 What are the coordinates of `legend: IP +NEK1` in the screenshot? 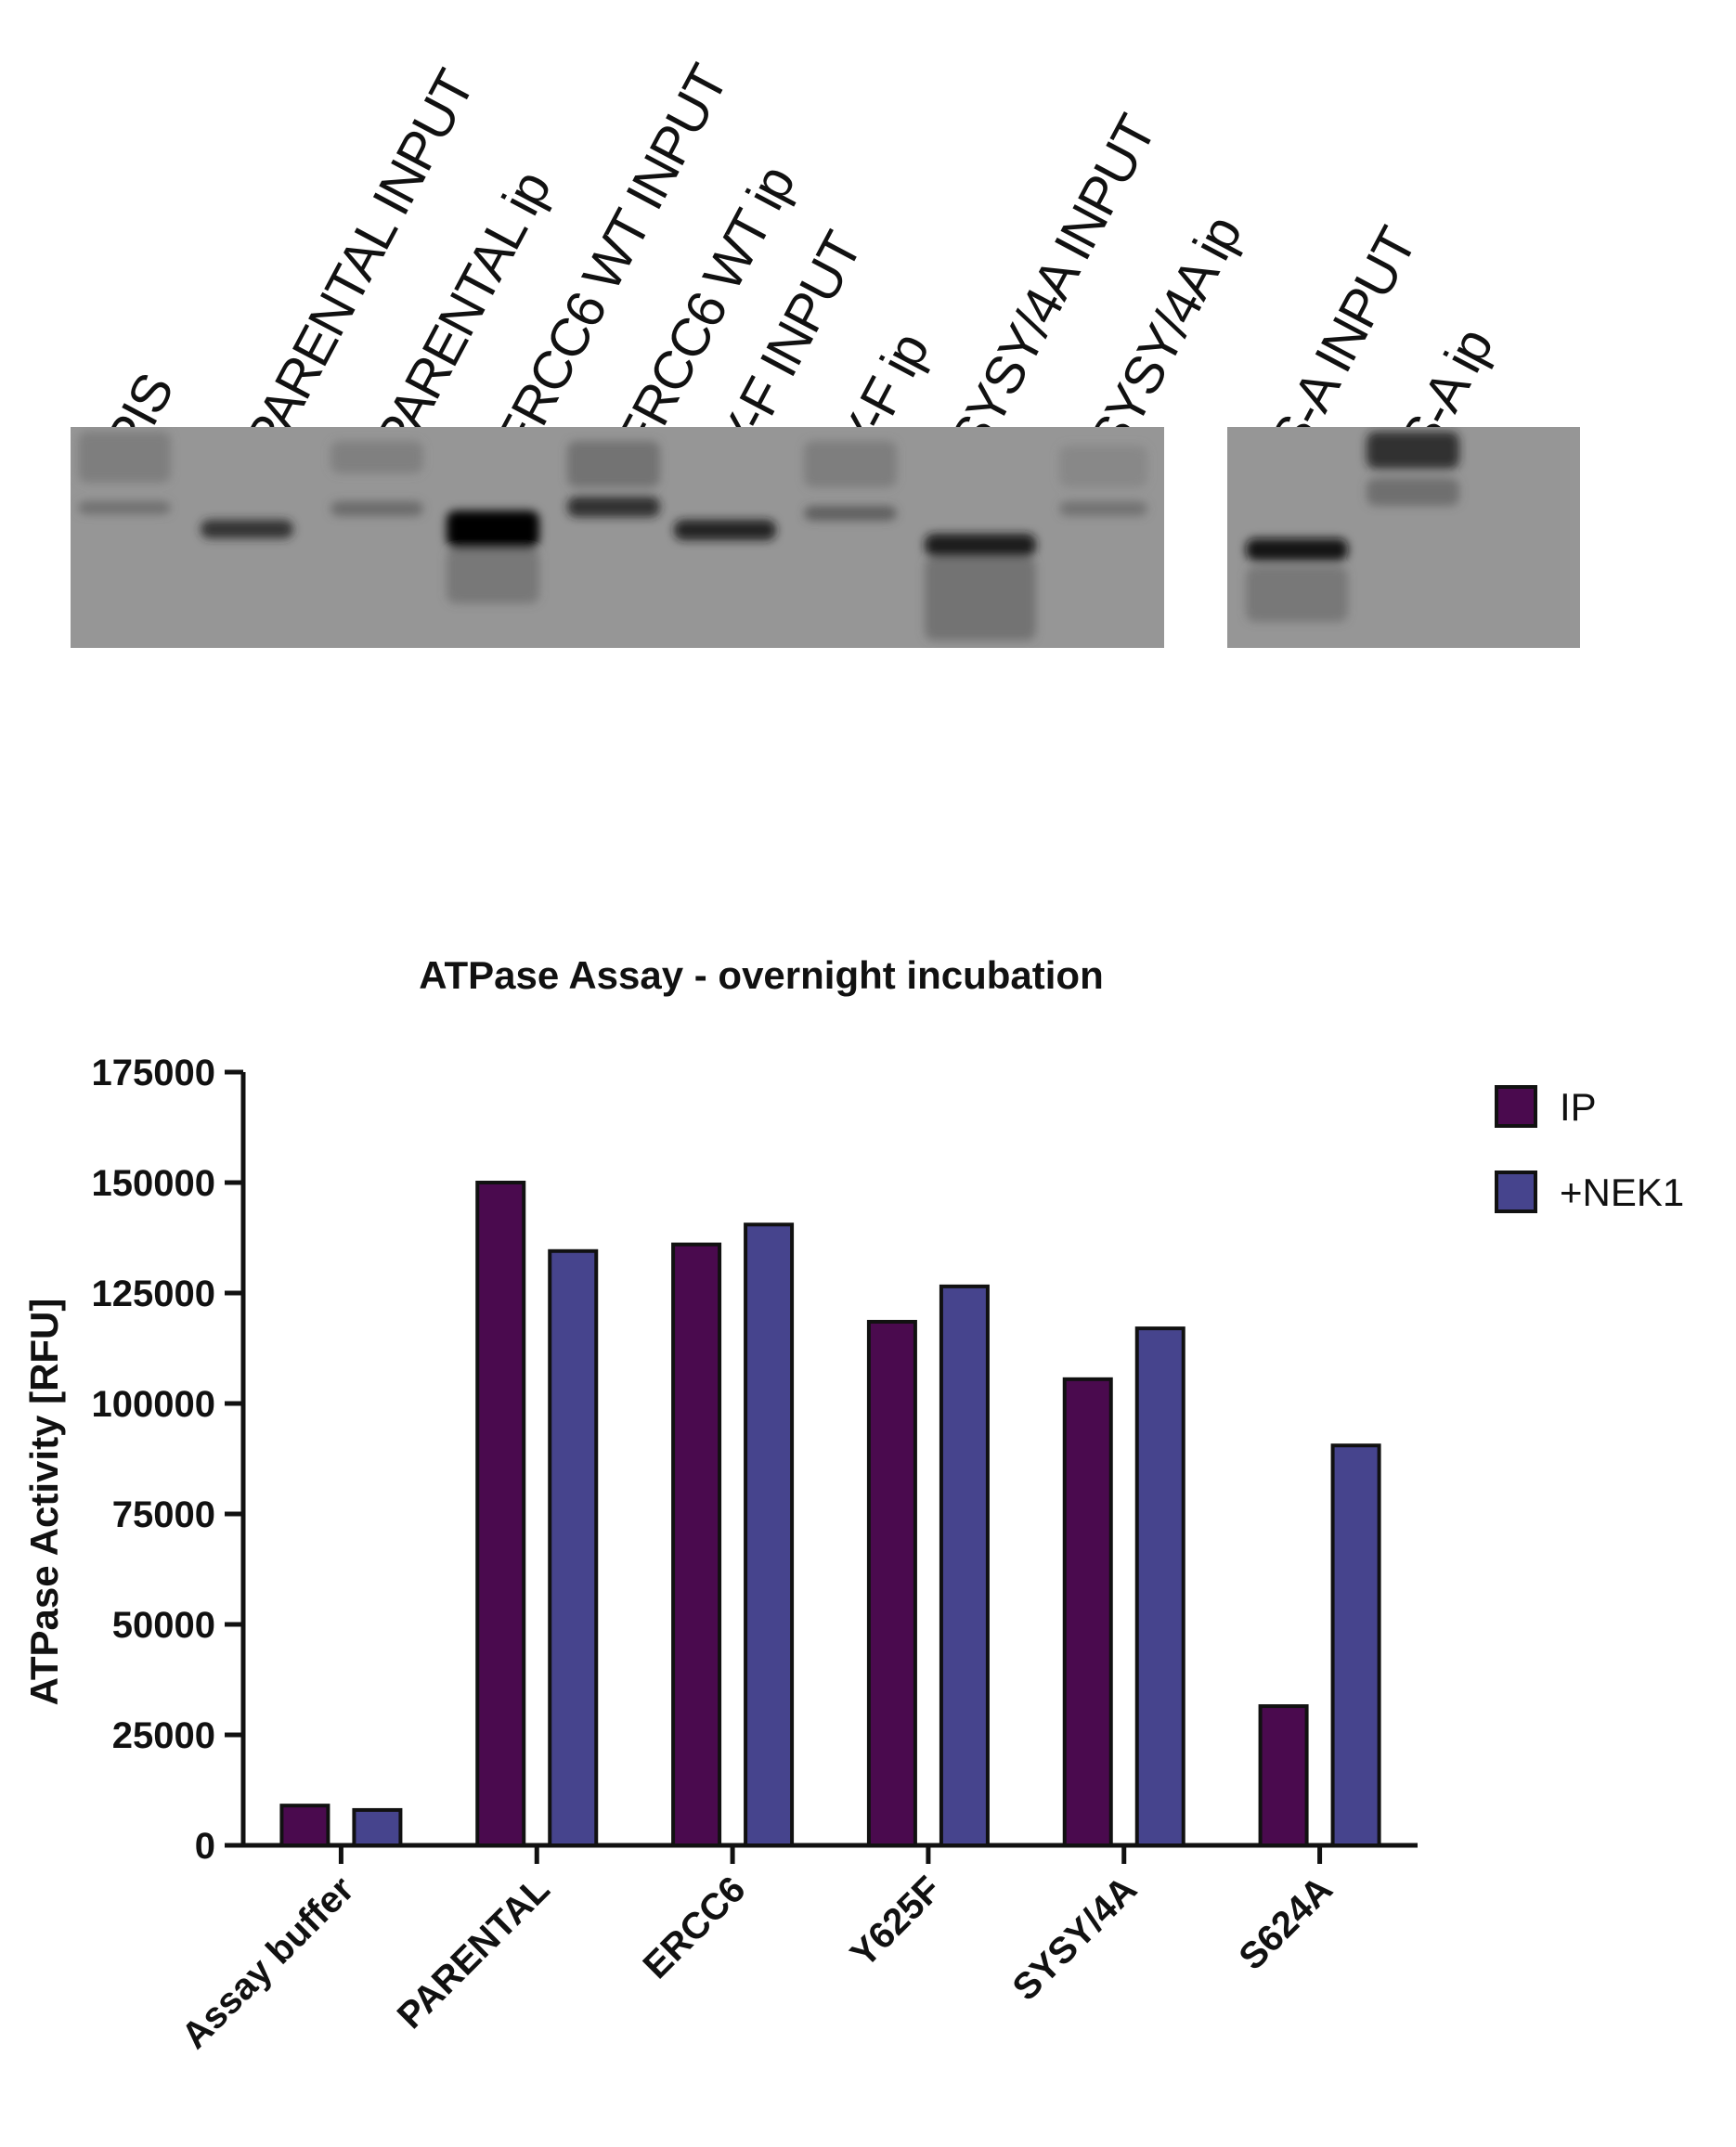 It's located at (1589, 1150).